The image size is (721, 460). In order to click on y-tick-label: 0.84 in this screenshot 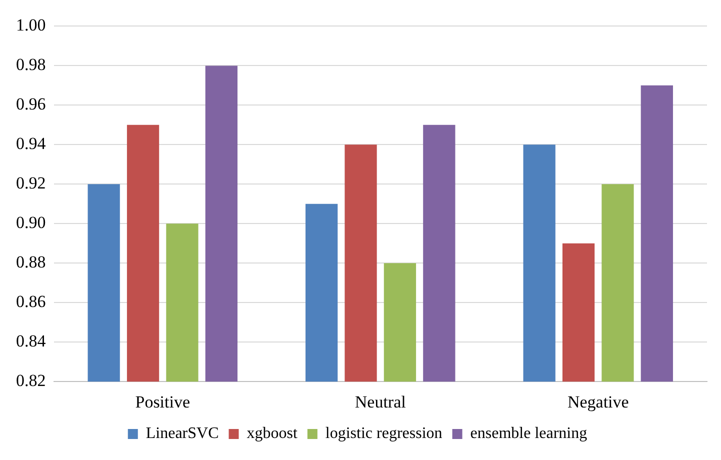, I will do `click(31, 341)`.